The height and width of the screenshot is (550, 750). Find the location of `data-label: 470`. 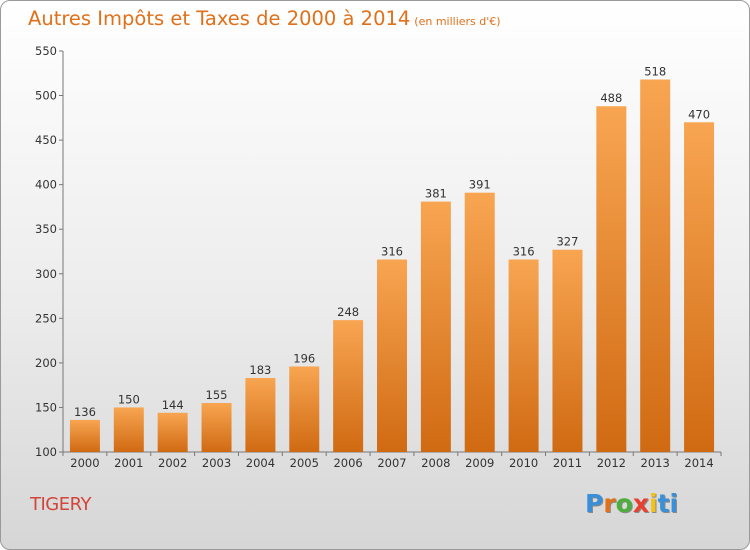

data-label: 470 is located at coordinates (699, 114).